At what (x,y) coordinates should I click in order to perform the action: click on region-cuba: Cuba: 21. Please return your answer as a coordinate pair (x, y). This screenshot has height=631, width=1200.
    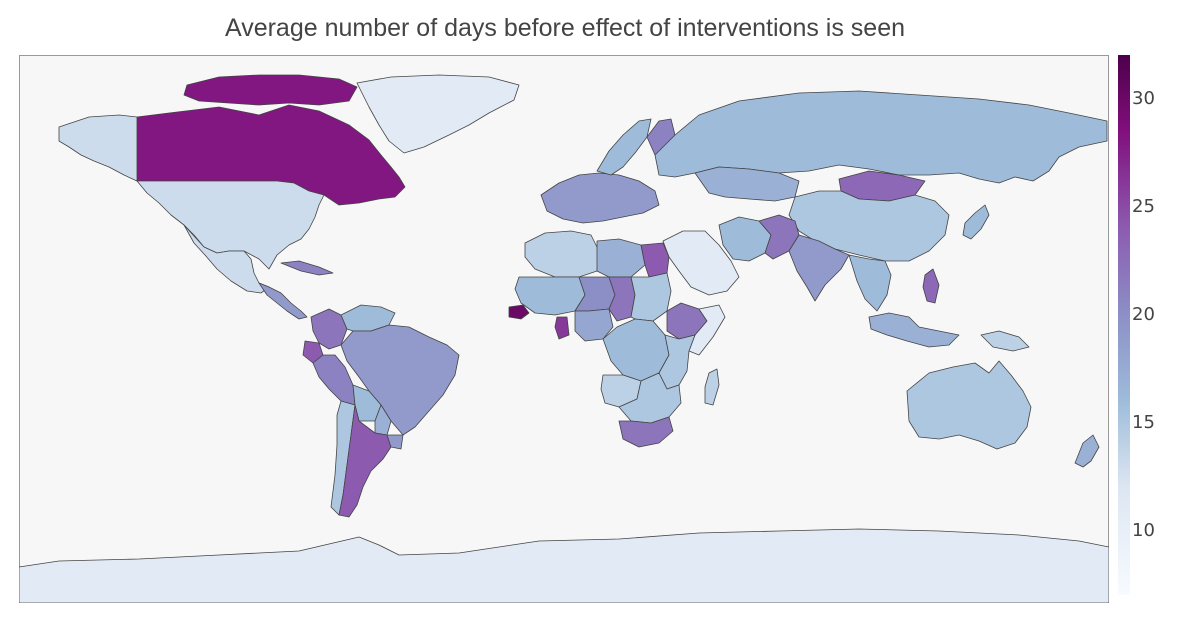
    Looking at the image, I should click on (307, 268).